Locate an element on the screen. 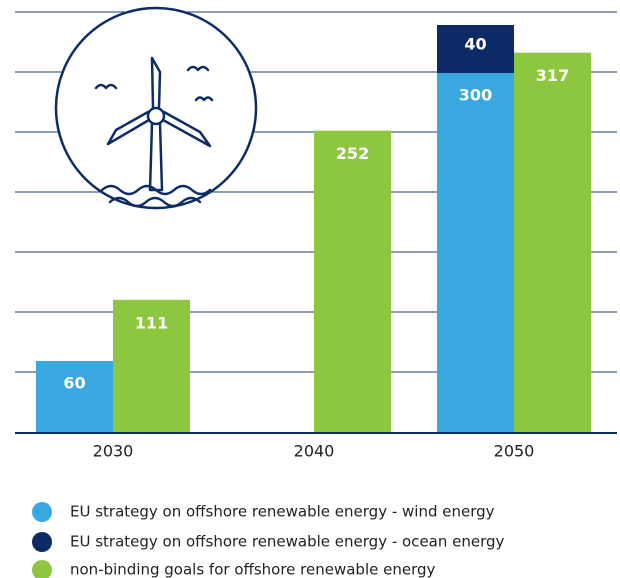  x-tick-label: 2030 is located at coordinates (113, 451).